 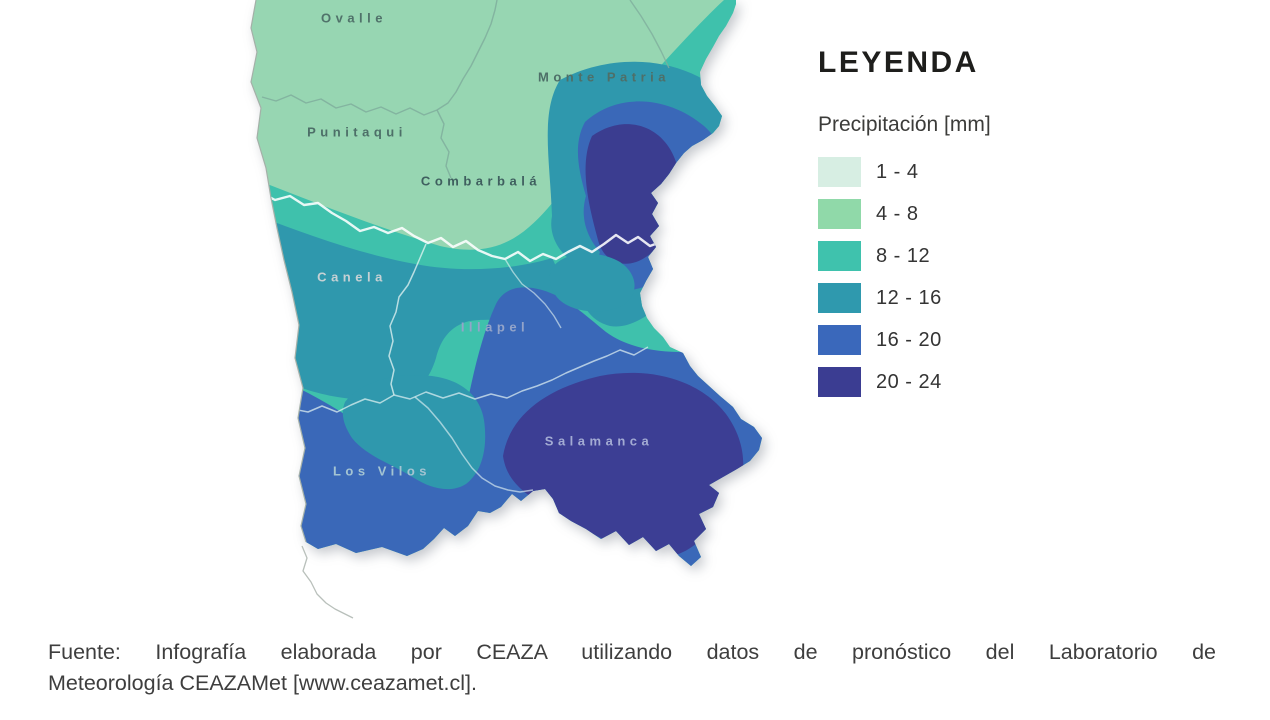 I want to click on legend-row-1-4: 1 - 4, so click(x=904, y=172).